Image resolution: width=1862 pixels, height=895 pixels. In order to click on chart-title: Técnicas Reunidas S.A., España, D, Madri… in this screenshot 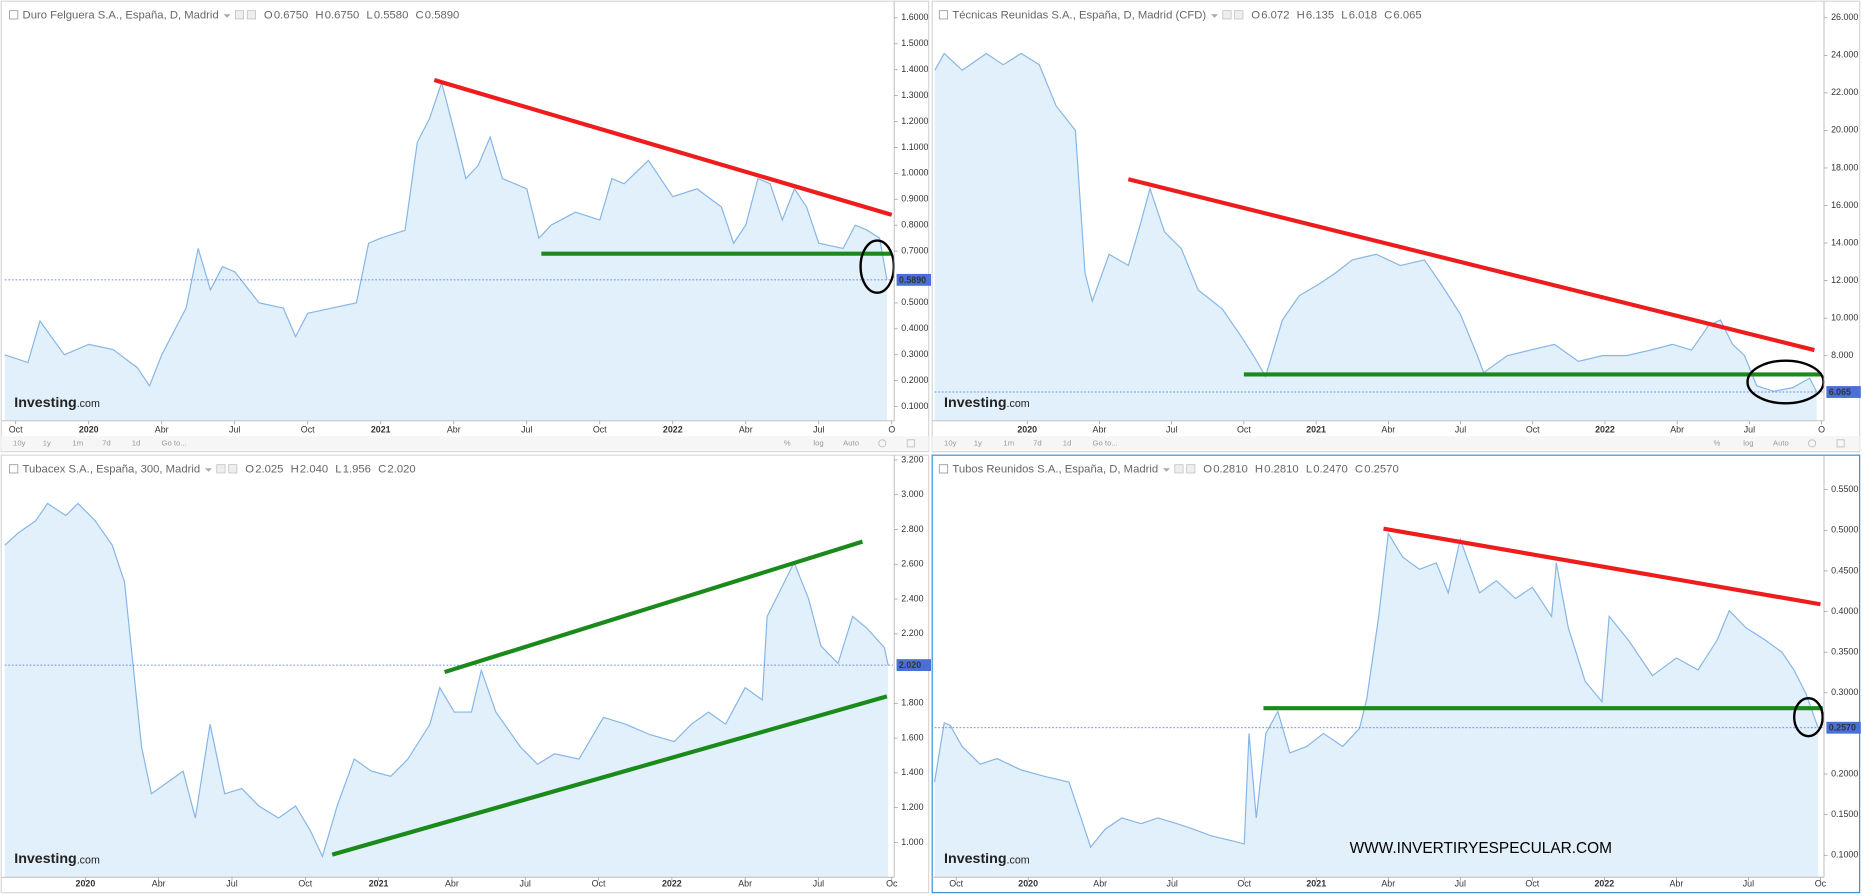, I will do `click(1079, 15)`.